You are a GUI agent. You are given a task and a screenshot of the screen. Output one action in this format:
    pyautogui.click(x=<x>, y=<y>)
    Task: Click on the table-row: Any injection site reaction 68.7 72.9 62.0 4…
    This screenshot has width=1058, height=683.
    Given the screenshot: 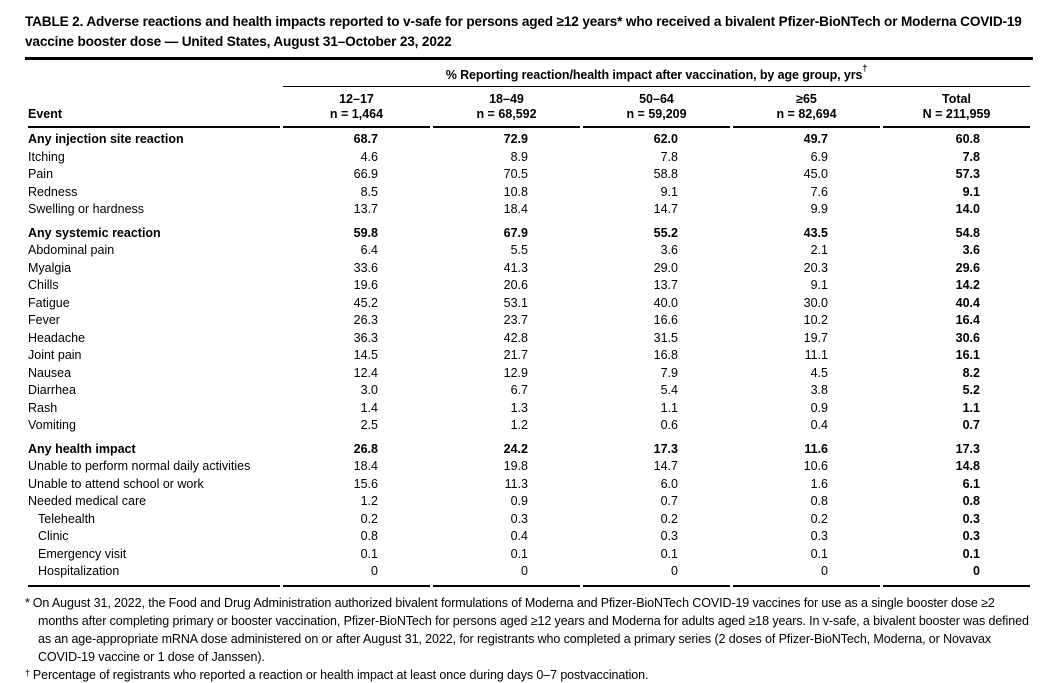 What is the action you would take?
    pyautogui.click(x=529, y=138)
    